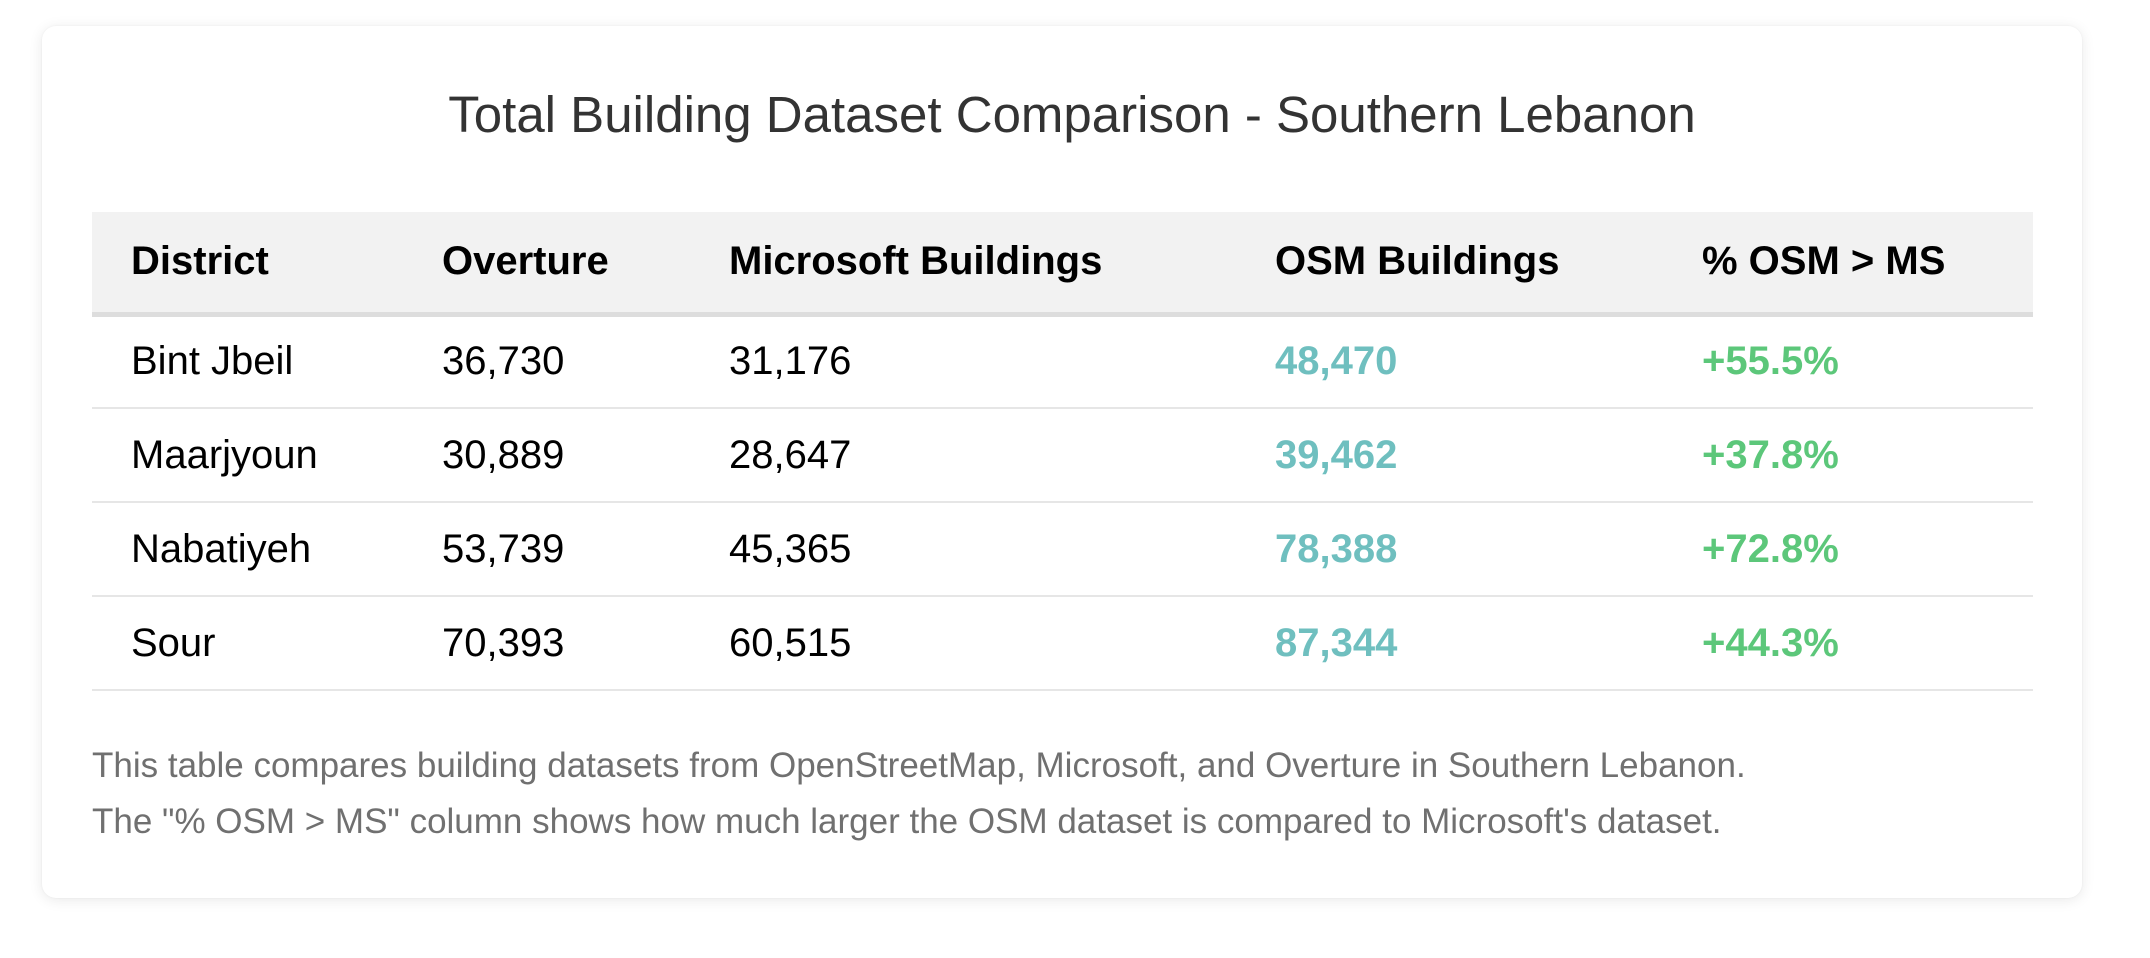 The width and height of the screenshot is (2150, 958). Describe the element at coordinates (247, 455) in the screenshot. I see `cell-district: Maarjyoun` at that location.